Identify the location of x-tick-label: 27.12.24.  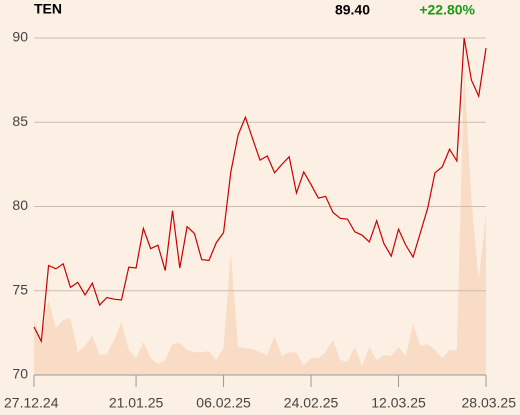
(31, 403).